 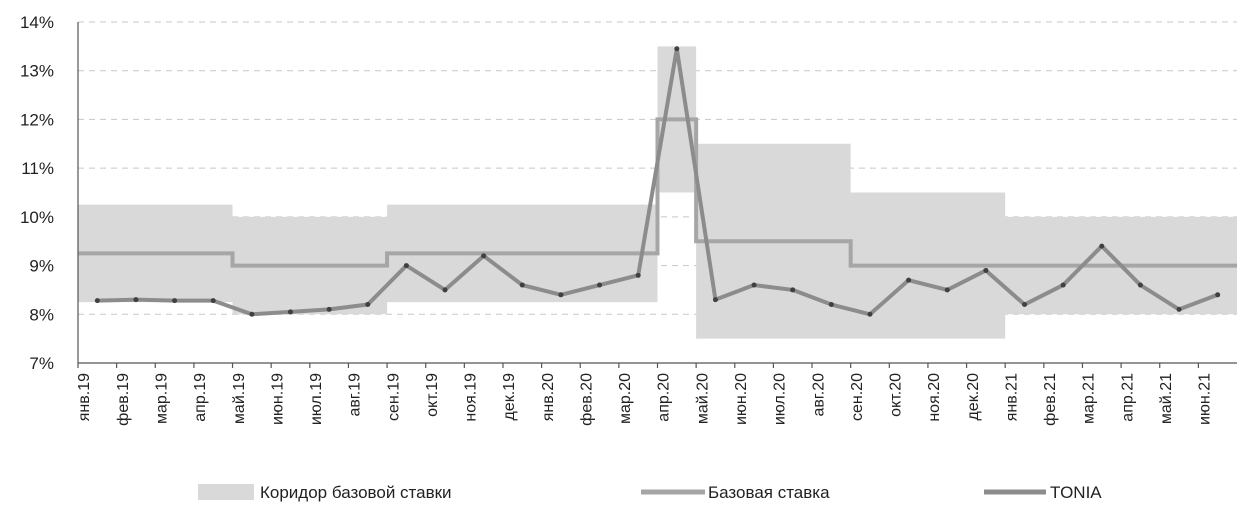 What do you see at coordinates (123, 399) in the screenshot?
I see `x-tick-label: фев.19` at bounding box center [123, 399].